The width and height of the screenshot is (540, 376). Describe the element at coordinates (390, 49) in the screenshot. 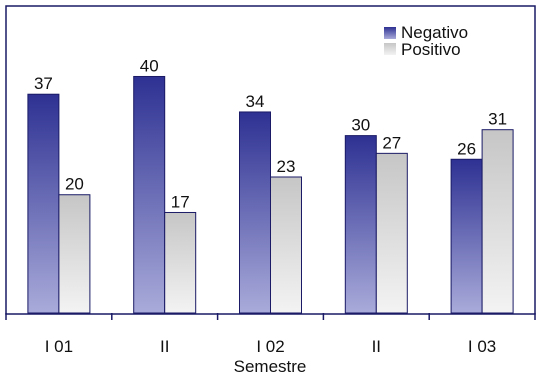

I see `legend-swatch-positivo` at that location.